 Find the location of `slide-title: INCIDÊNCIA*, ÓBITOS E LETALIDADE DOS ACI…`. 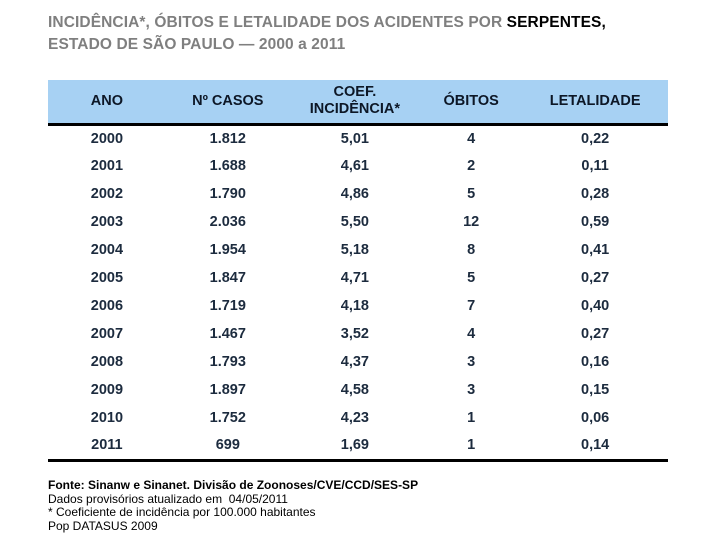

slide-title: INCIDÊNCIA*, ÓBITOS E LETALIDADE DOS ACI… is located at coordinates (368, 34).